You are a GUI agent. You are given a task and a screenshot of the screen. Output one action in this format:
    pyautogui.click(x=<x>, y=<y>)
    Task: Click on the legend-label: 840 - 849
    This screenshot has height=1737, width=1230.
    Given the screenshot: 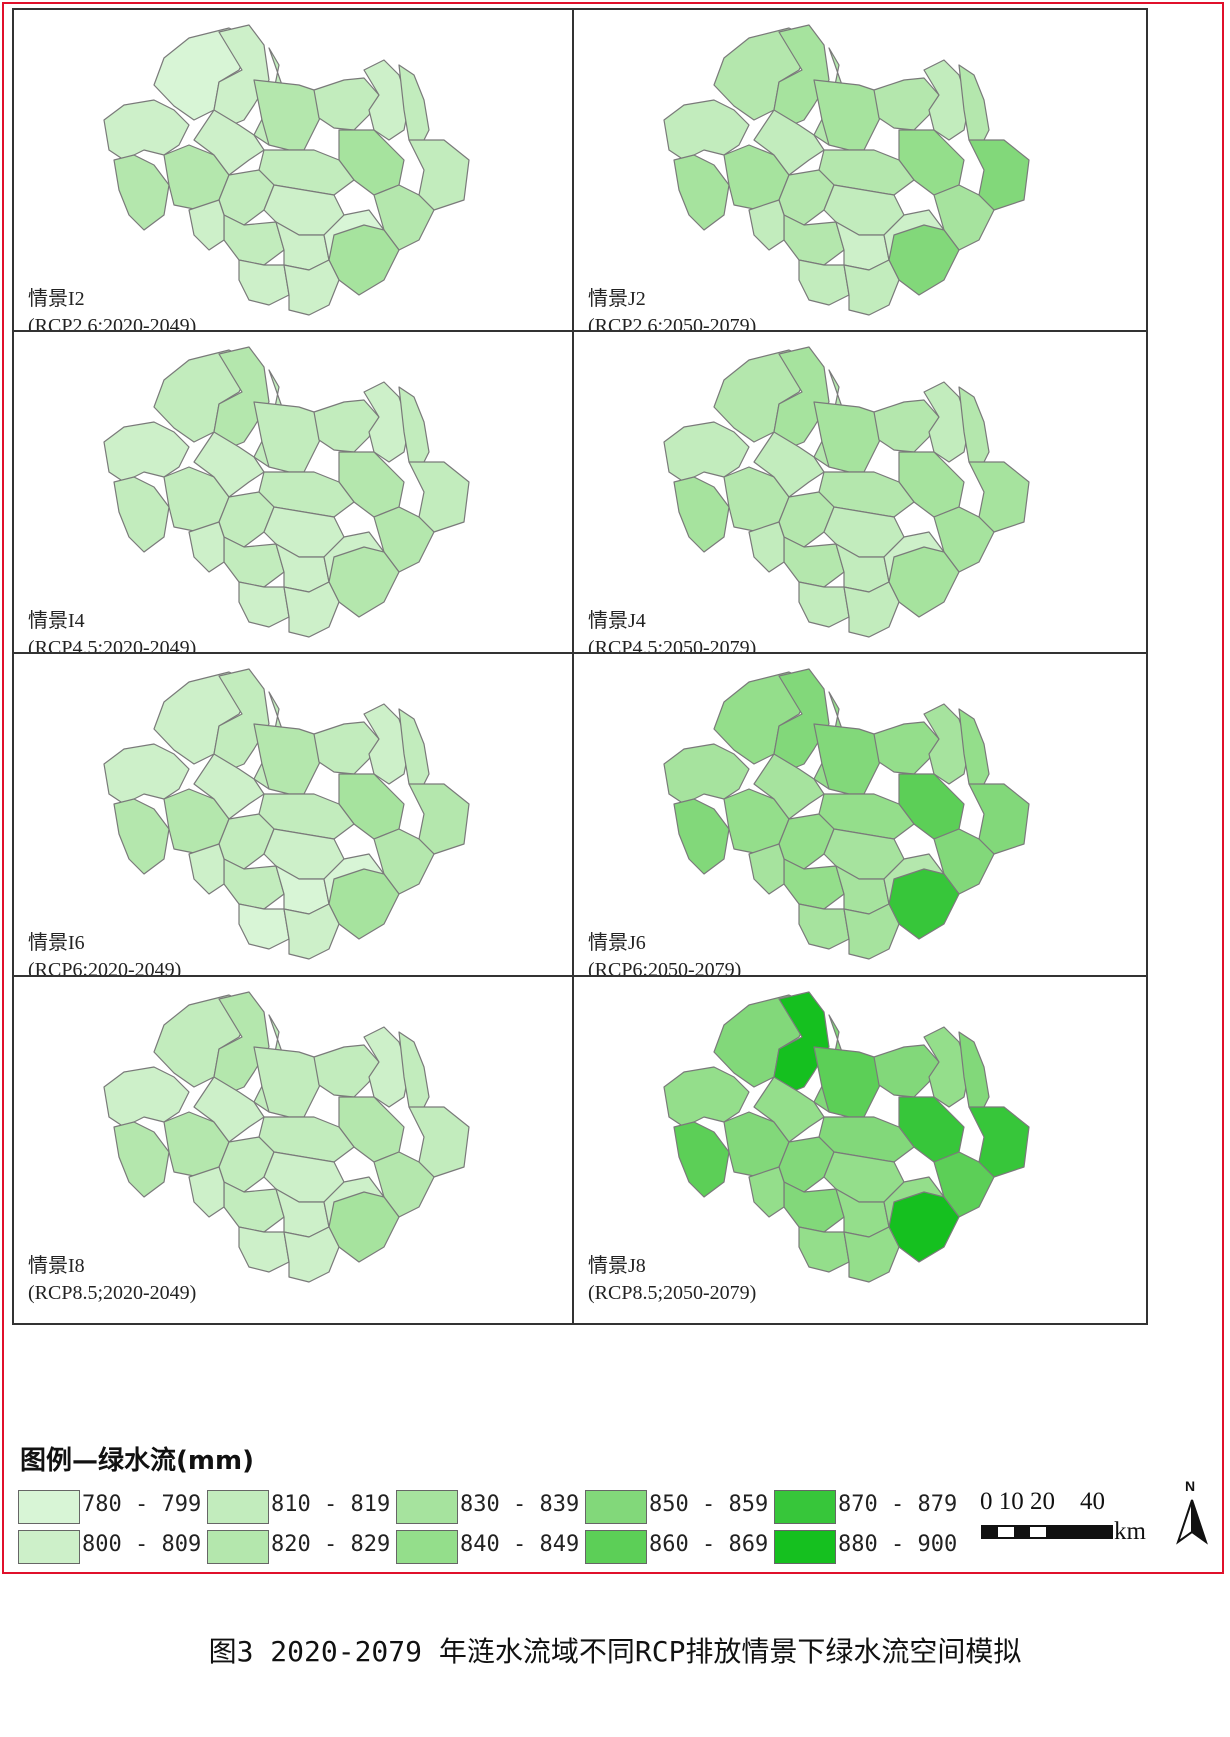 What is the action you would take?
    pyautogui.click(x=520, y=1544)
    